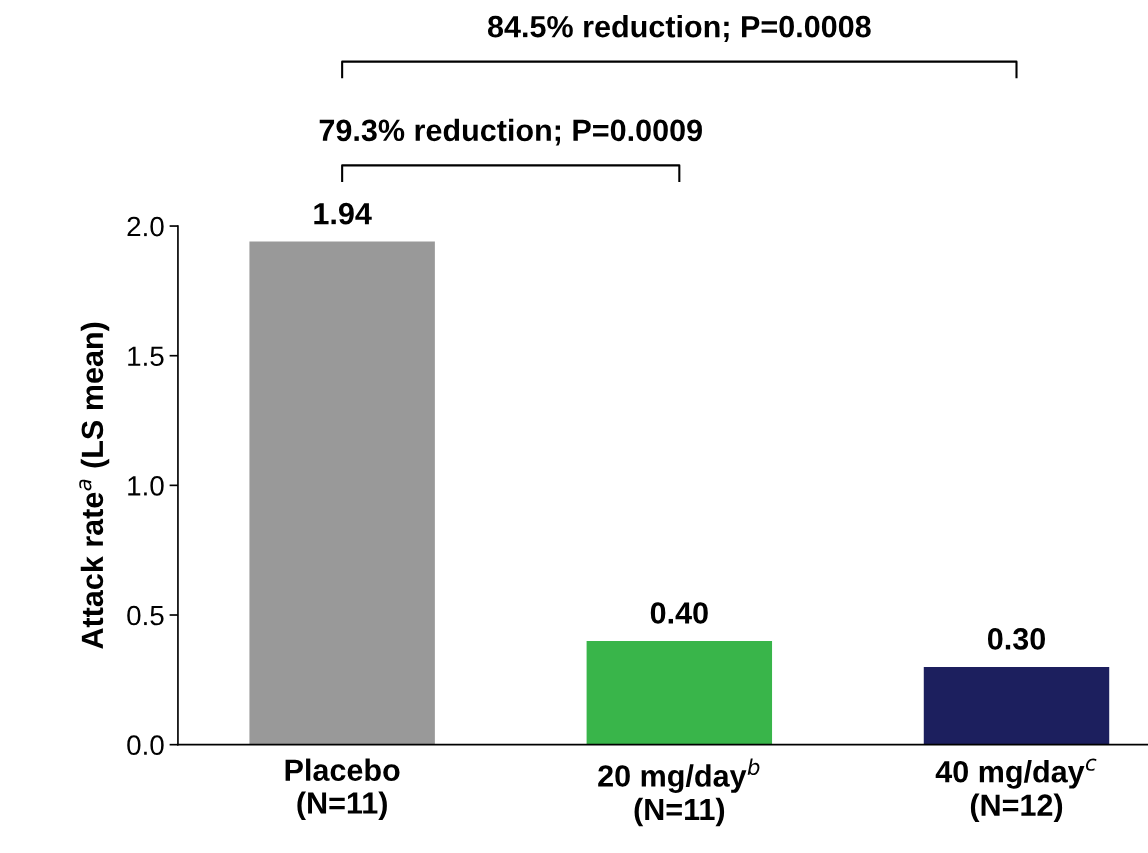 The width and height of the screenshot is (1148, 853). Describe the element at coordinates (510, 132) in the screenshot. I see `text: 79.3% reduction; P=0.0009` at that location.